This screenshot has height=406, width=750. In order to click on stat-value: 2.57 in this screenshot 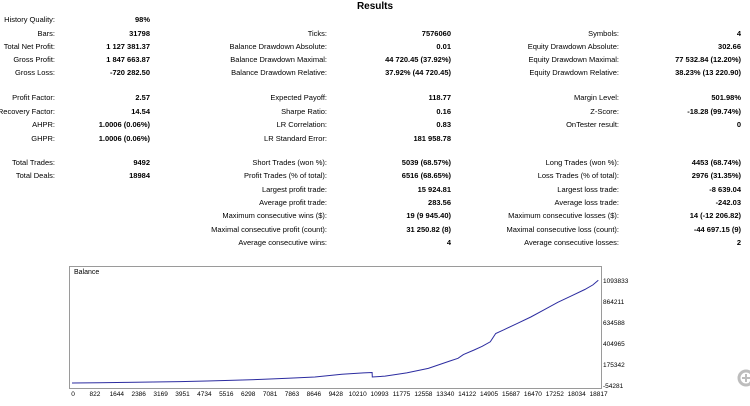, I will do `click(142, 97)`.